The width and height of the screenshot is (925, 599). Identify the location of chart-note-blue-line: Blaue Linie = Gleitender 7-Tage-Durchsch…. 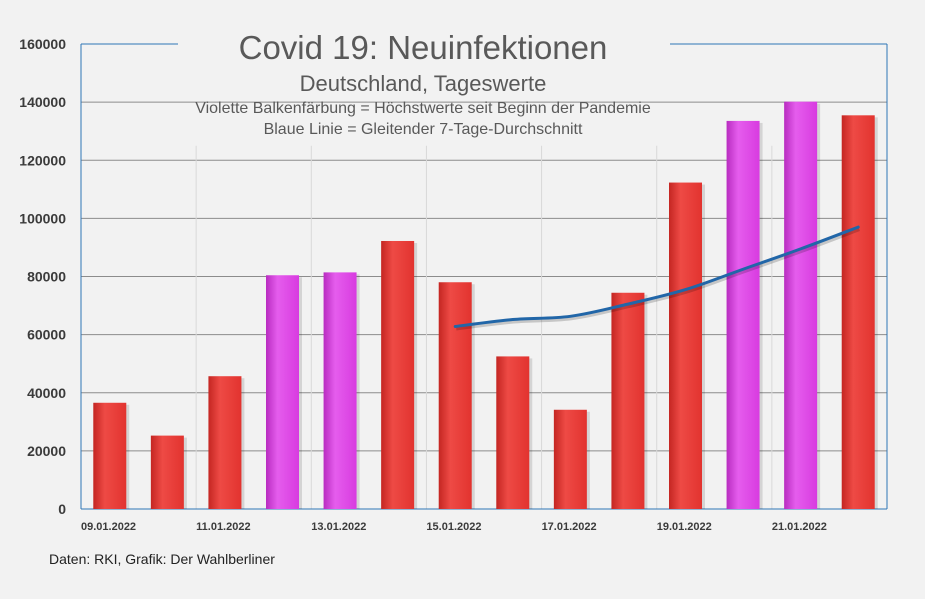
(423, 129).